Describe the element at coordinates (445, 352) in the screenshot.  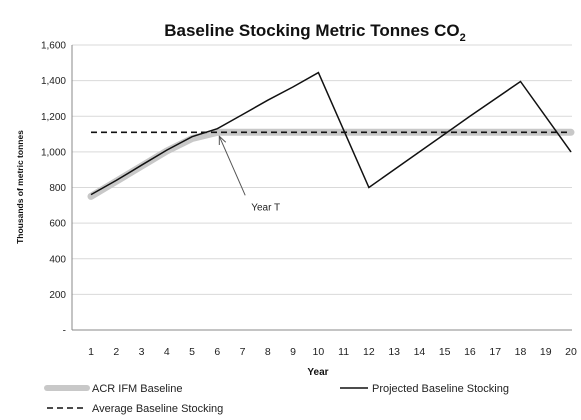
I see `x-tick-label: 15` at that location.